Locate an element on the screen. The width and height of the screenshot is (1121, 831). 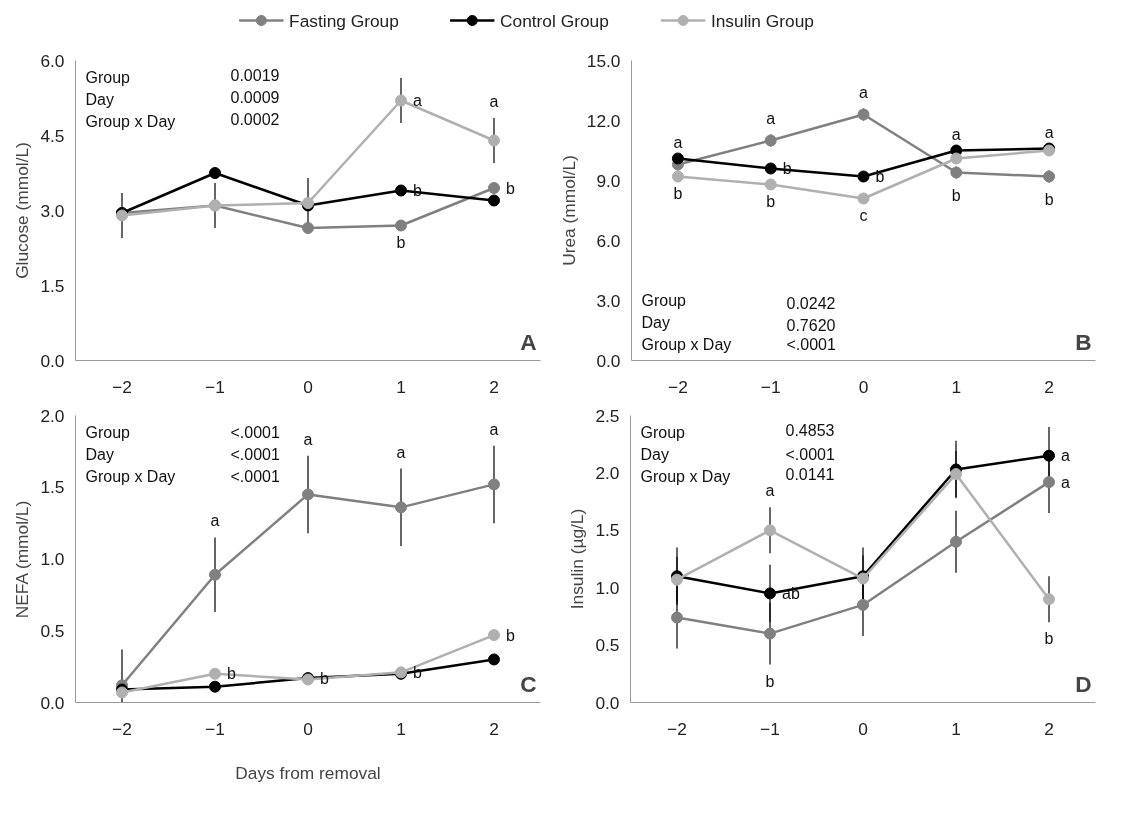
annotation: 0.7620 is located at coordinates (811, 325).